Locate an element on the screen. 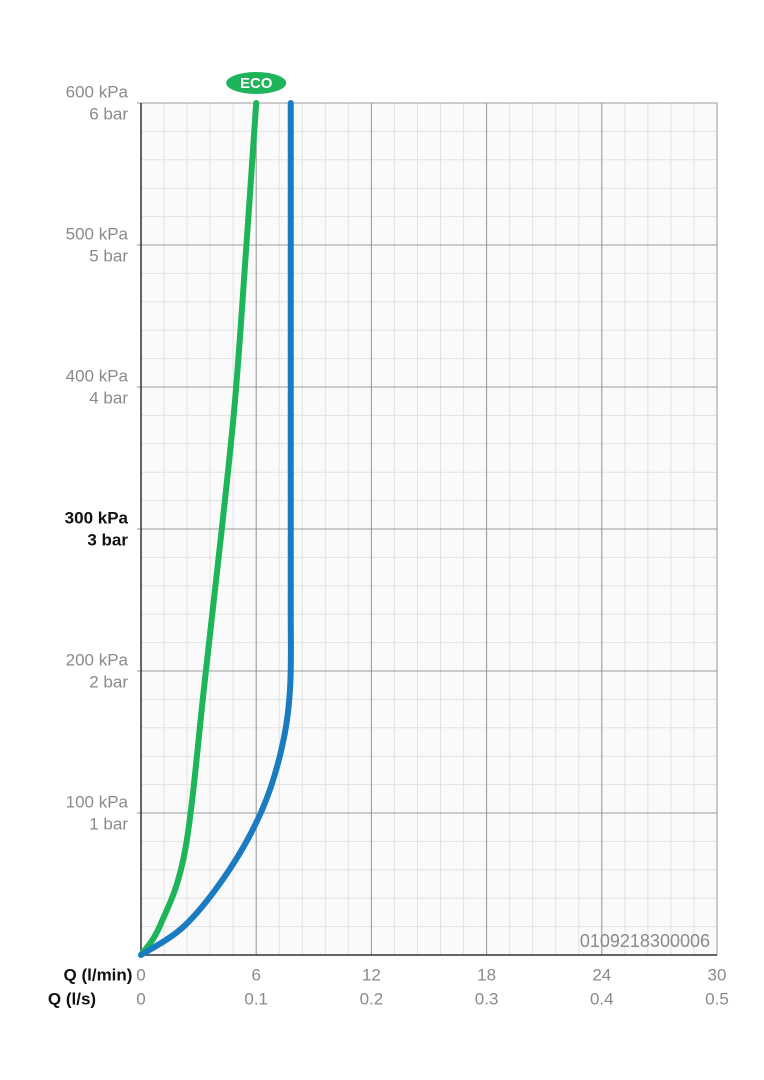  x2-tick-label: 0.4 is located at coordinates (602, 998).